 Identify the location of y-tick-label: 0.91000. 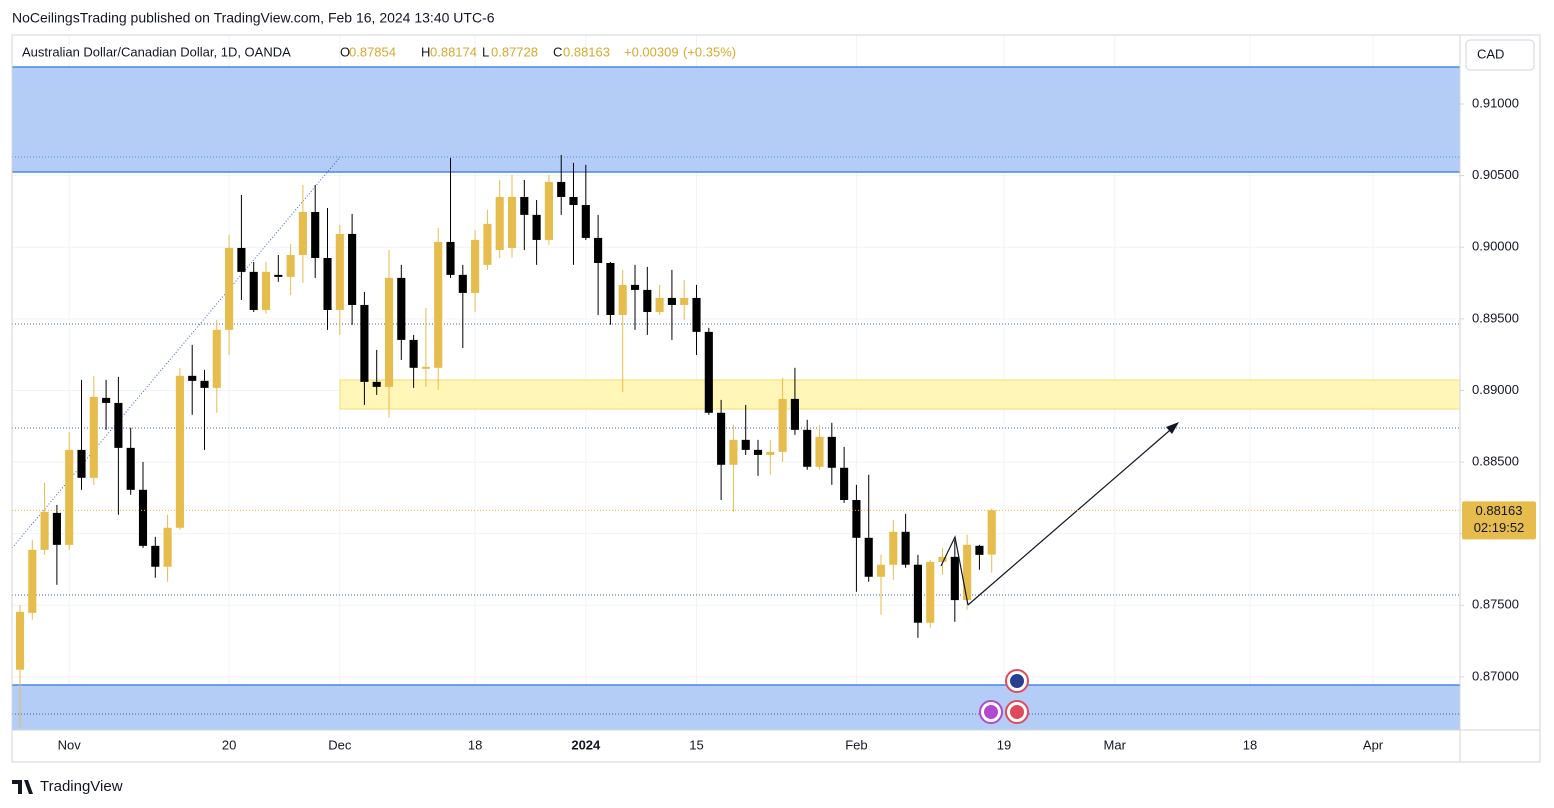
(1495, 102).